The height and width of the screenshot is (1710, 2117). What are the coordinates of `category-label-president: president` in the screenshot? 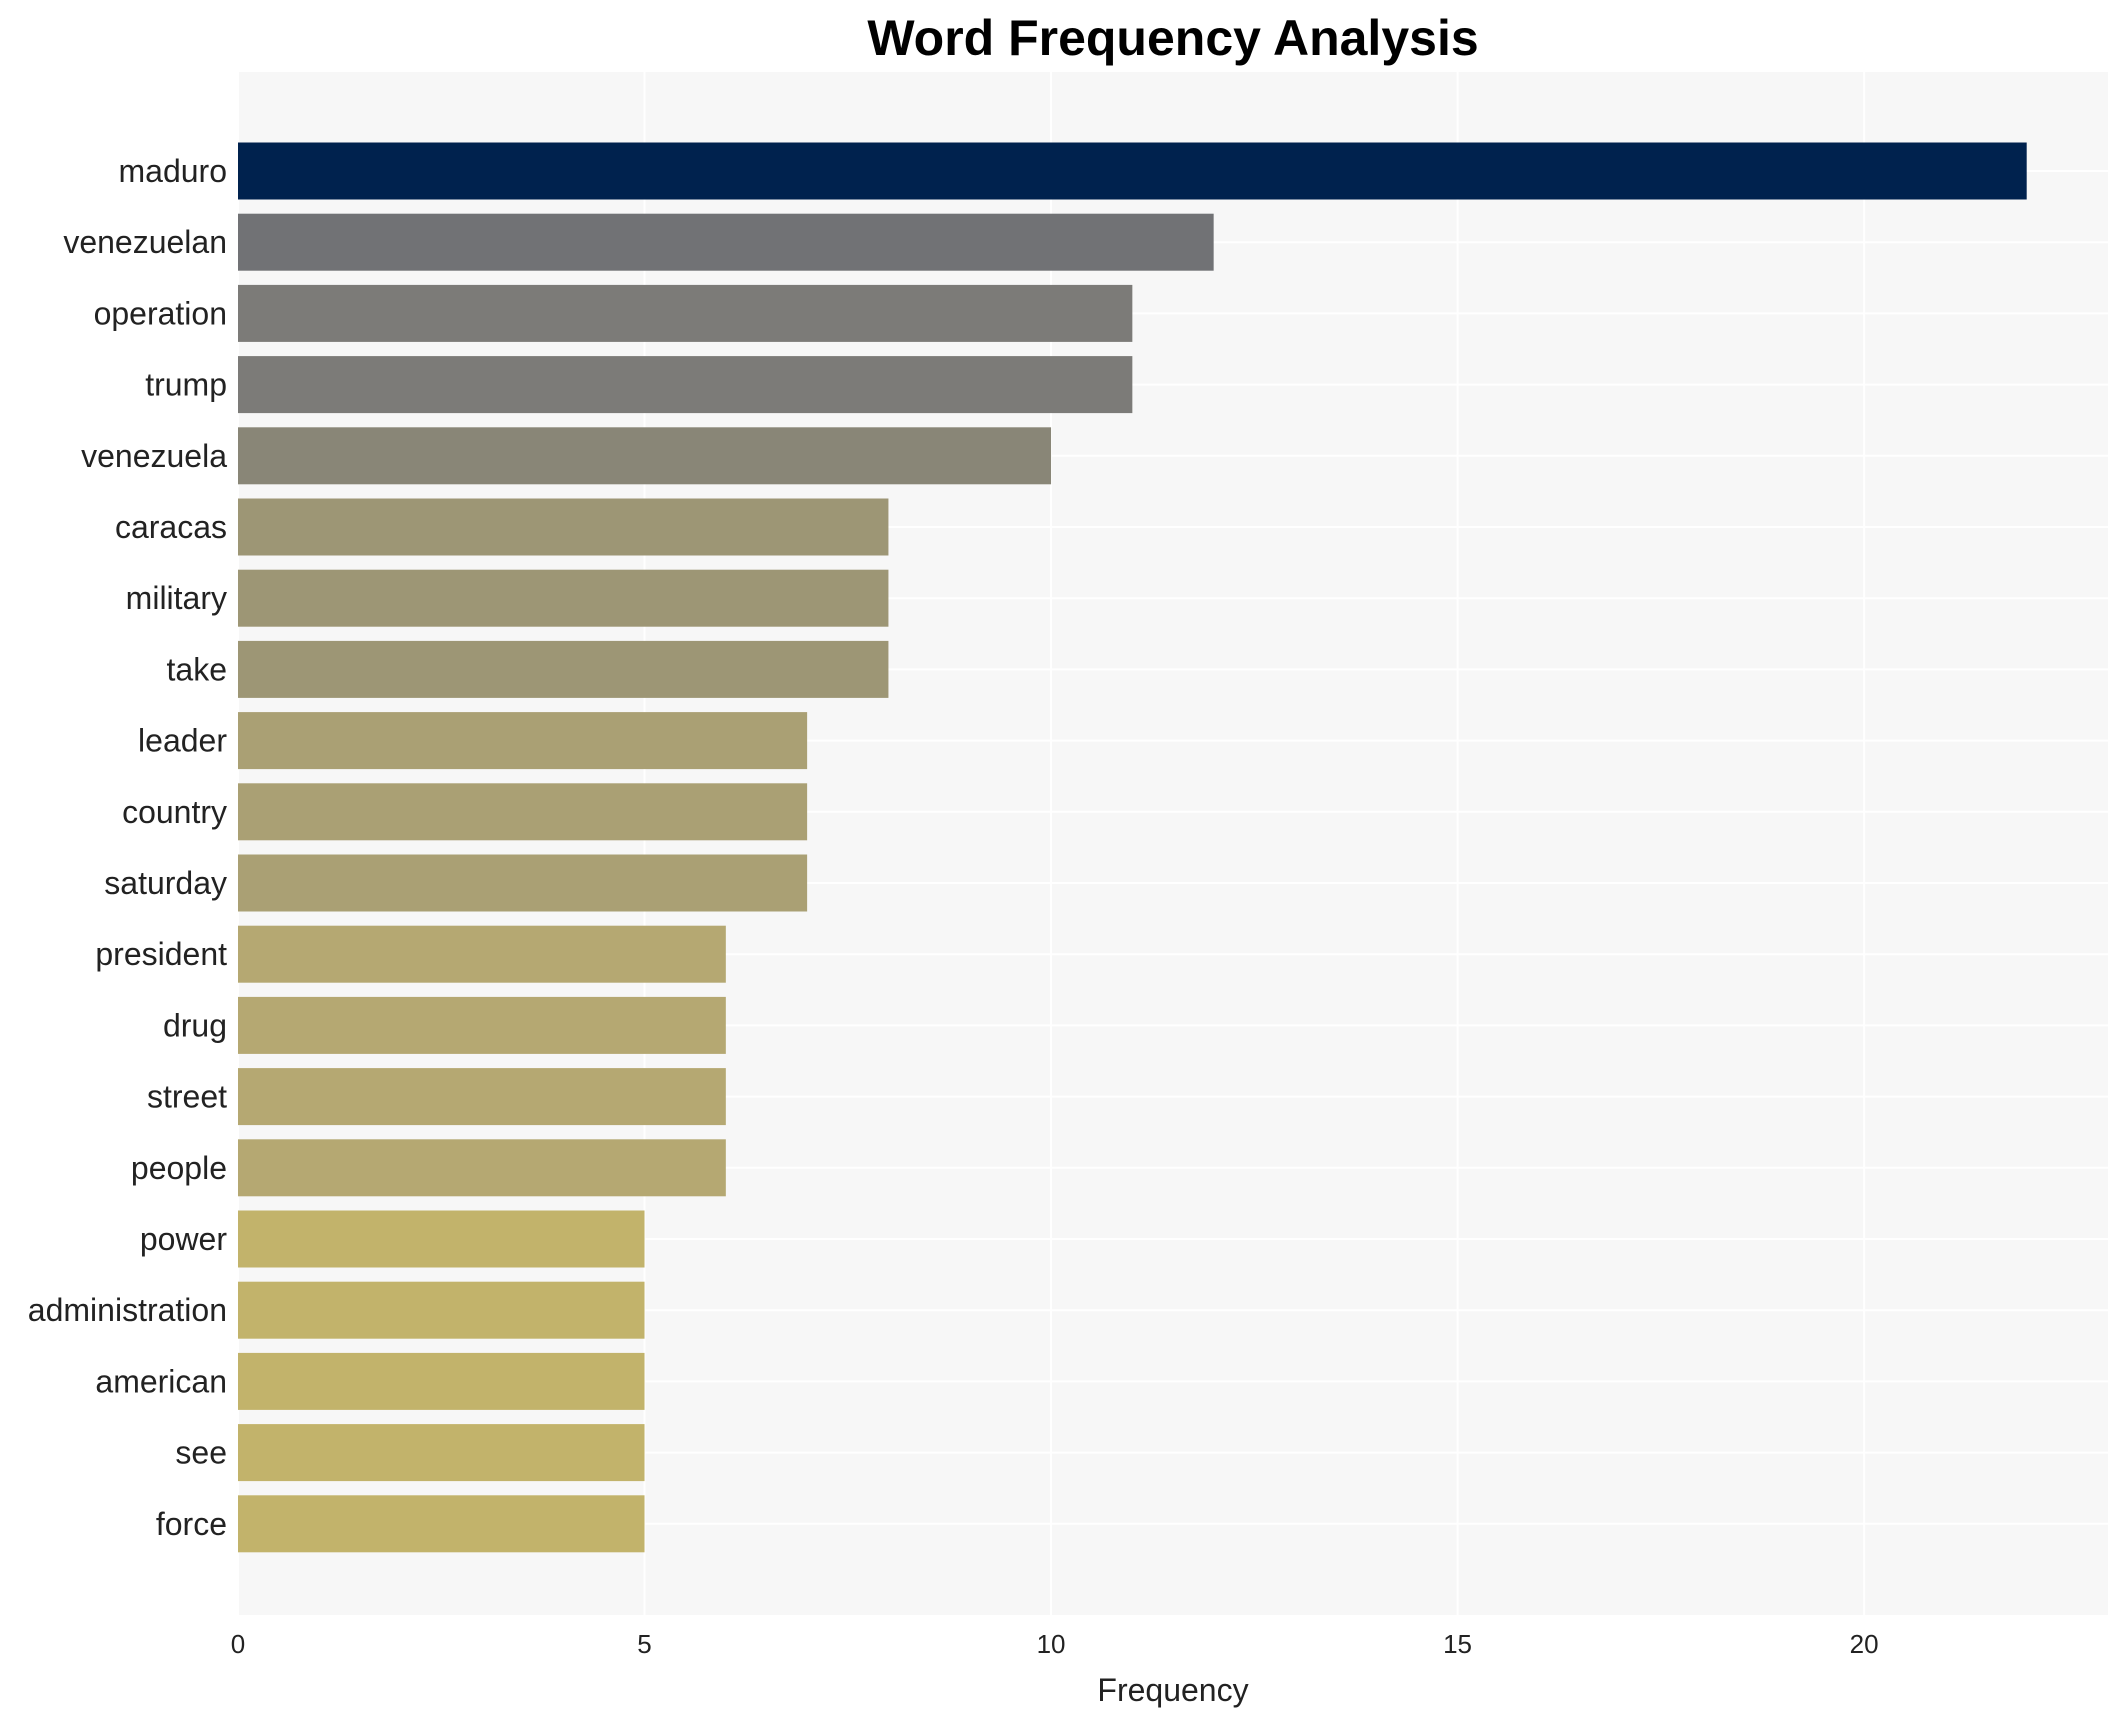 It's located at (161, 954).